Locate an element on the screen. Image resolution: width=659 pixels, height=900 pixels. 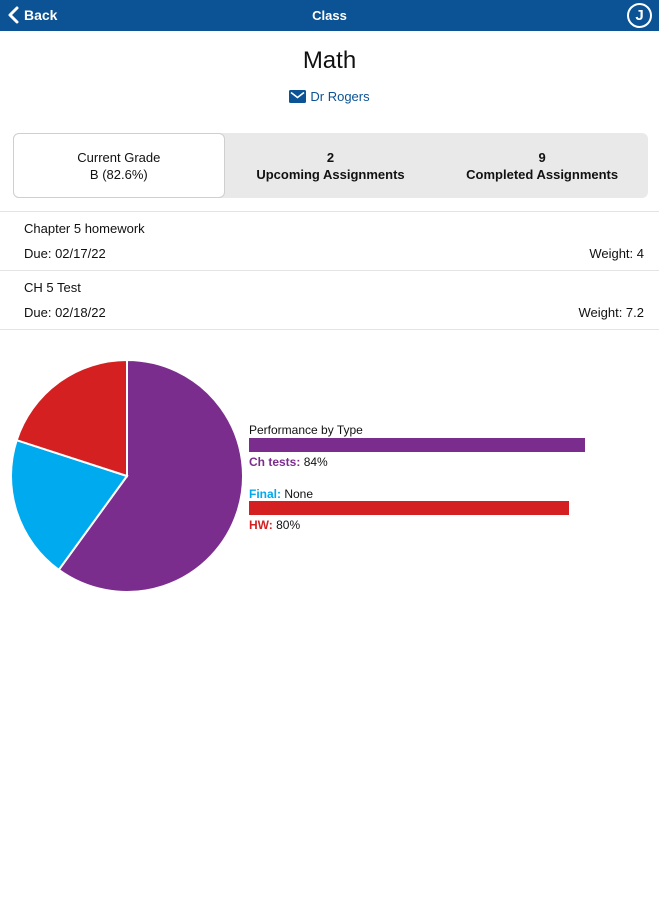
back-button: Back is located at coordinates (31, 15).